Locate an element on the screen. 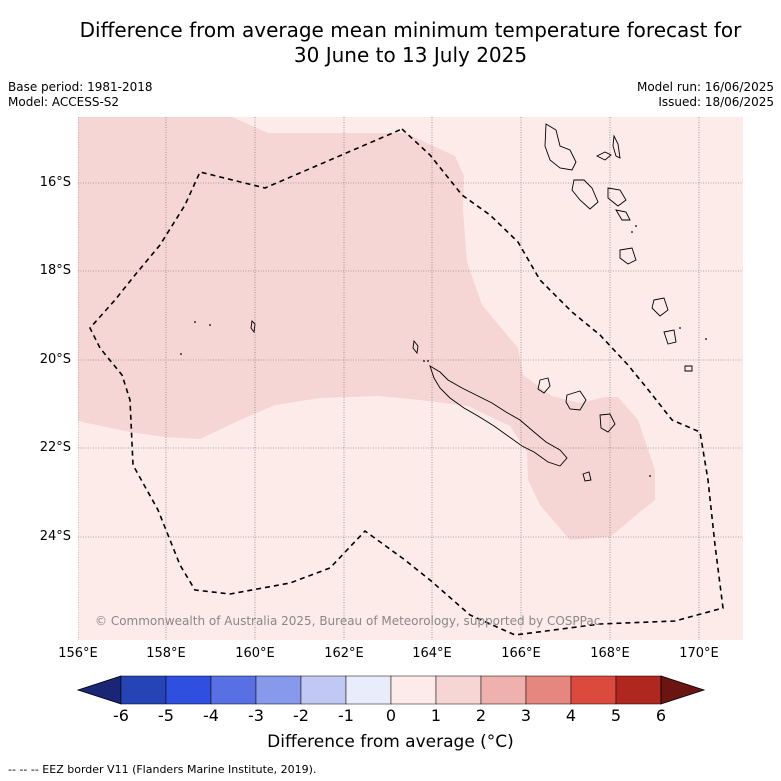 The image size is (781, 781). lon-label-162e: 162°E is located at coordinates (344, 653).